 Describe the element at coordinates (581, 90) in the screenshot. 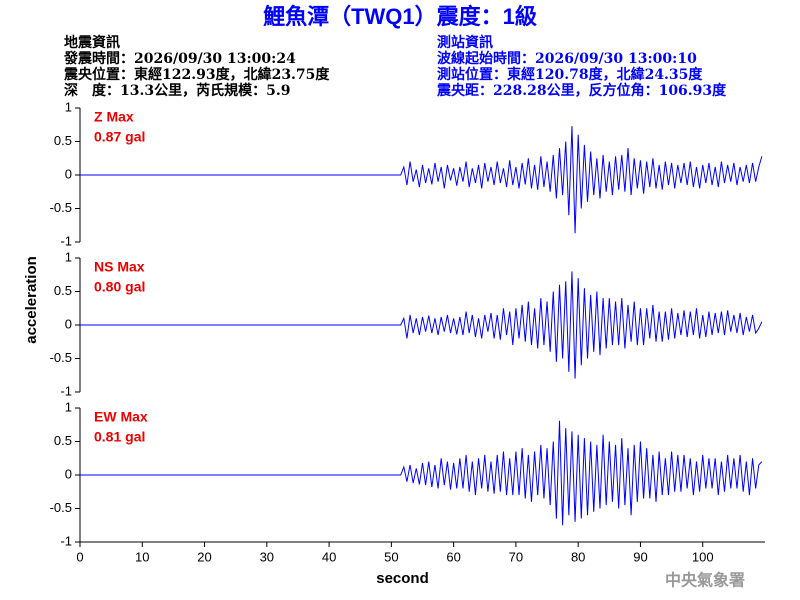

I see `info-line: 震央距：228.28公里，反方位角：106.93度` at that location.